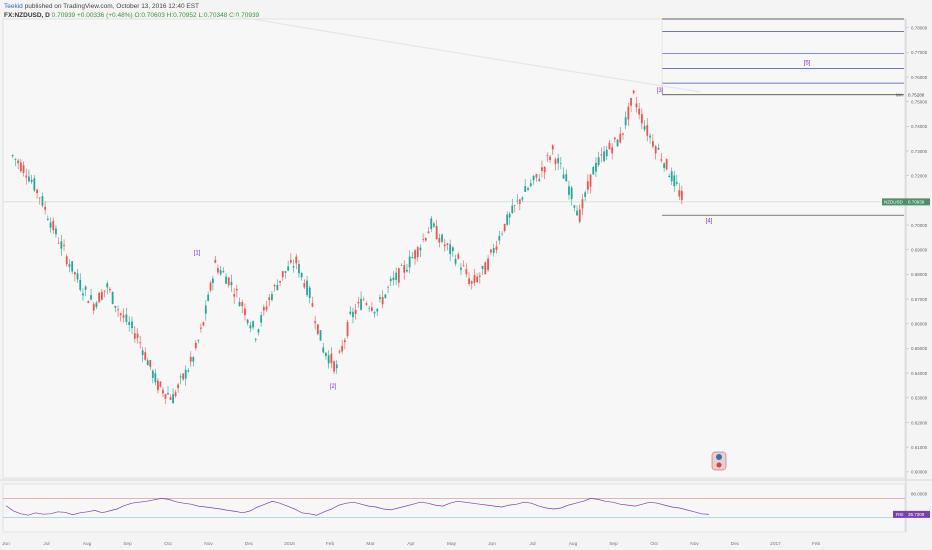  I want to click on time-tick-label: Jul, so click(46, 544).